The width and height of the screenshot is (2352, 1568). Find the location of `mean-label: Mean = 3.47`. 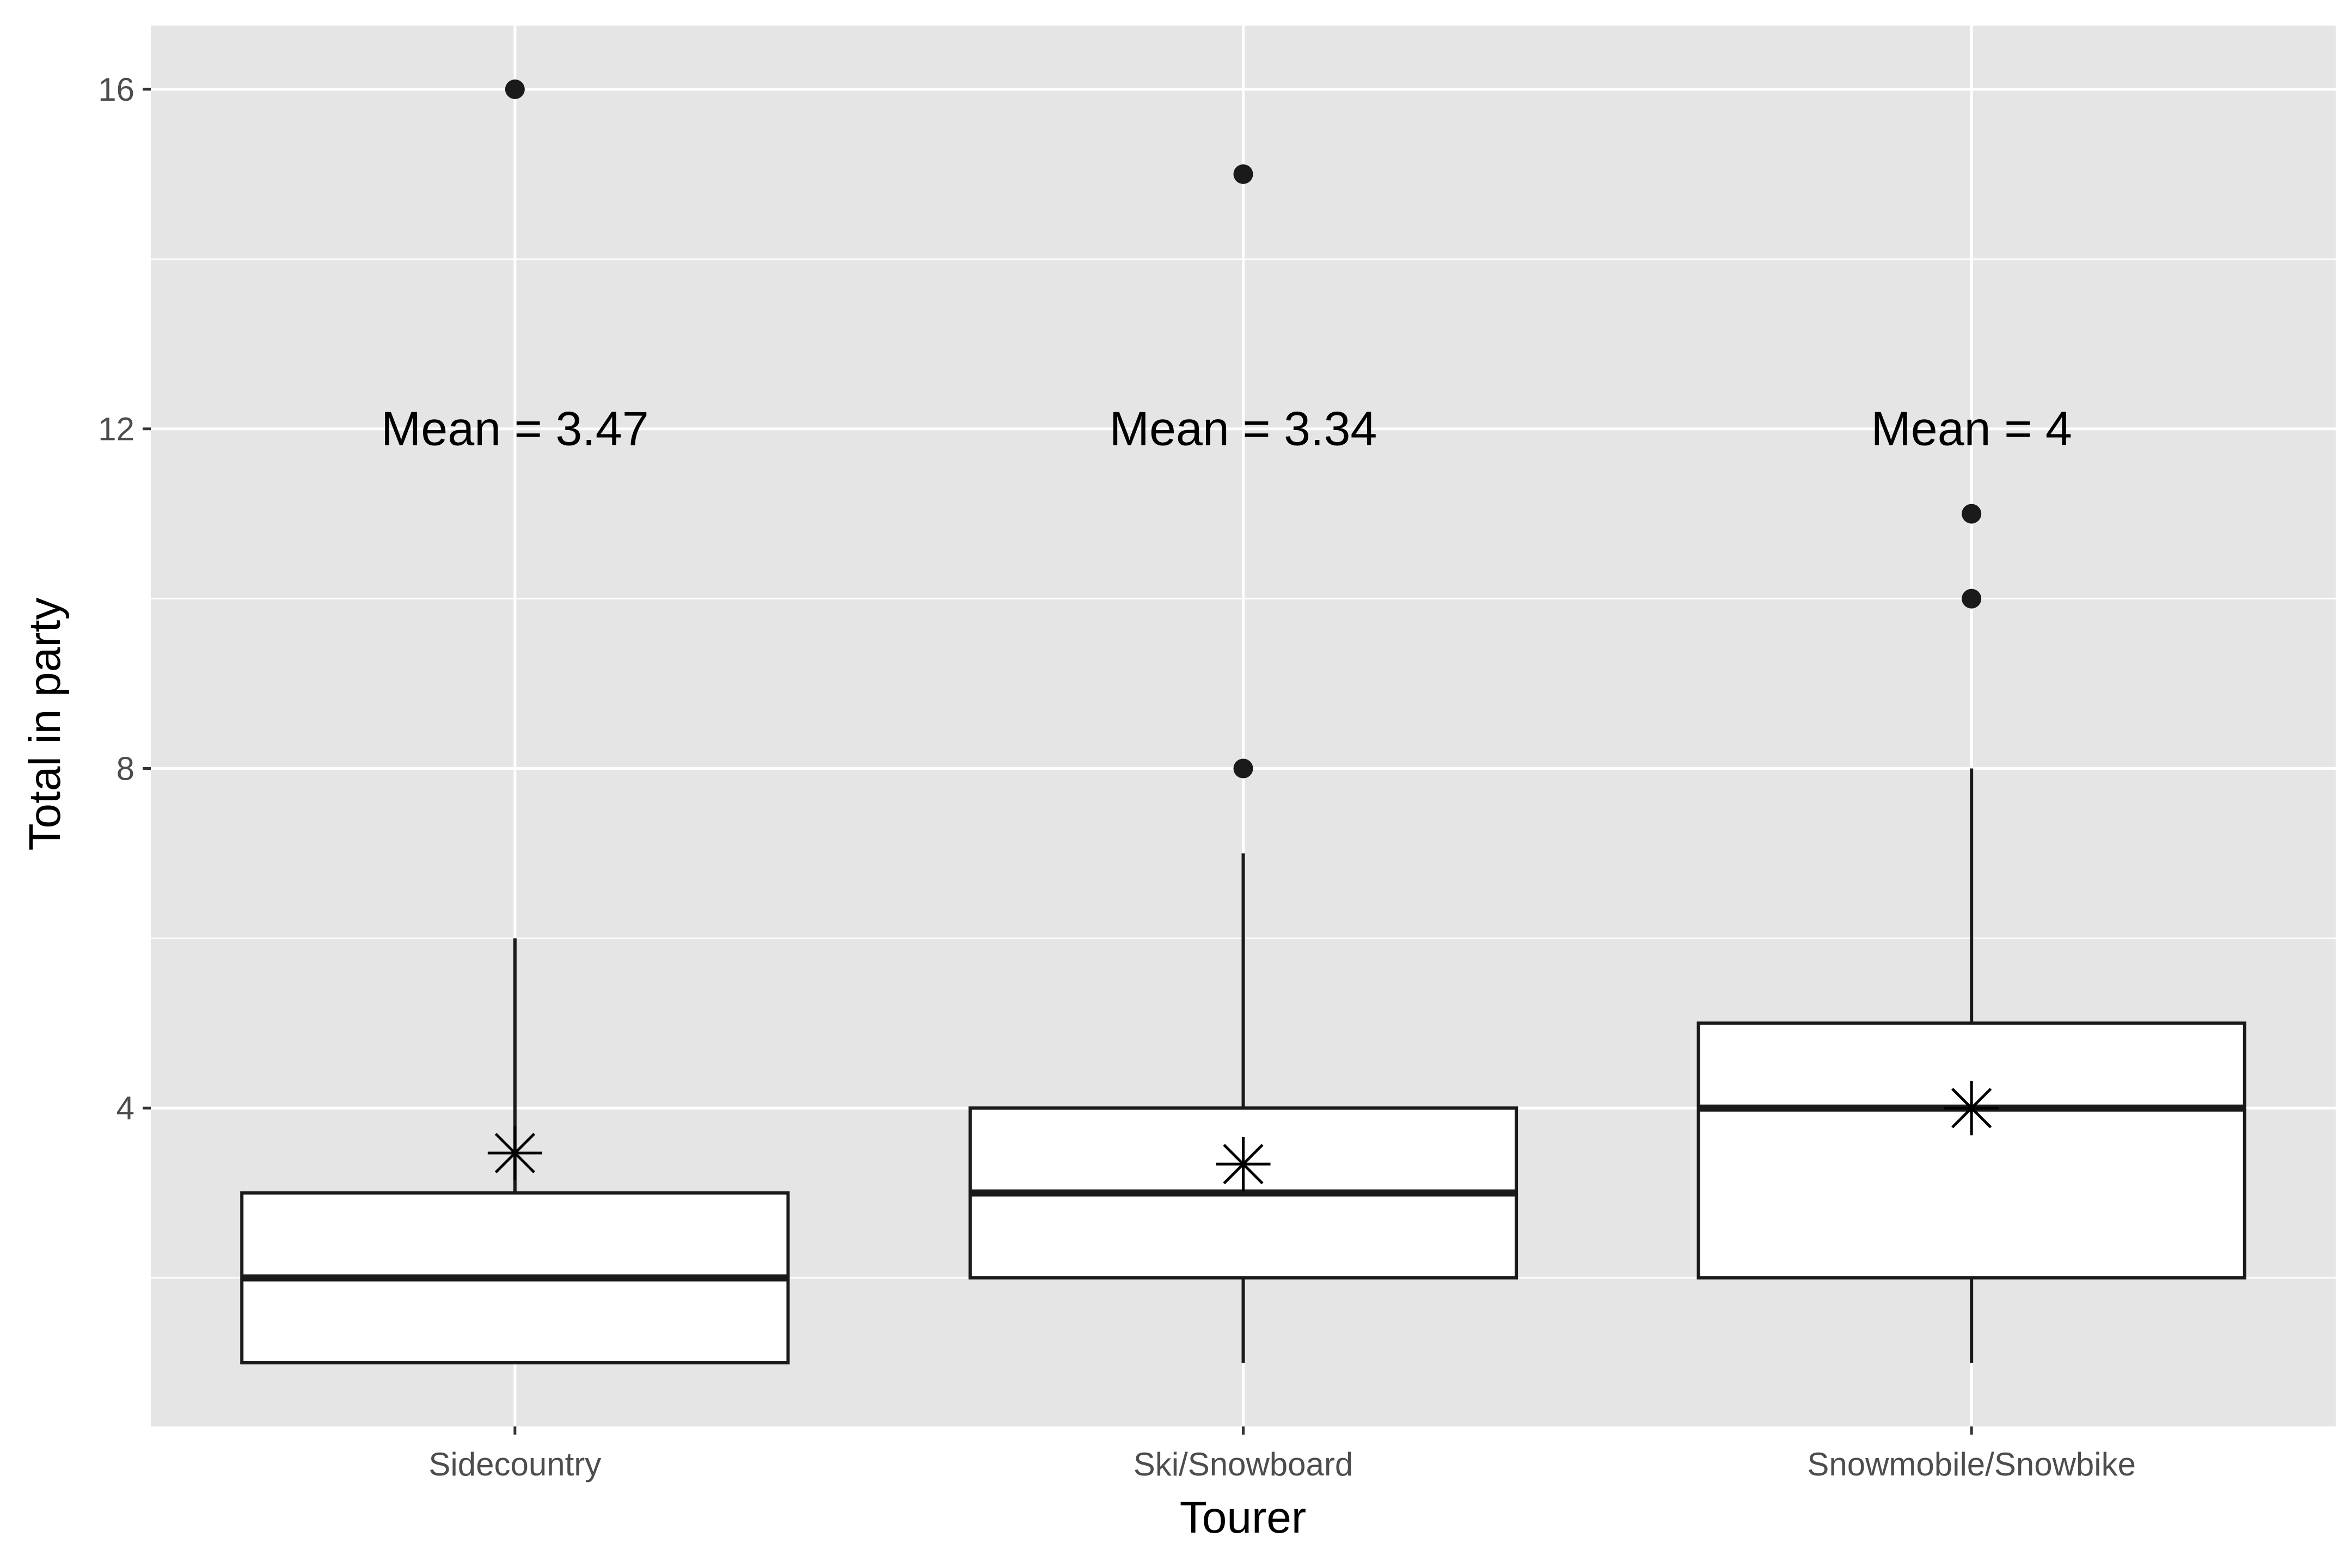

mean-label: Mean = 3.47 is located at coordinates (515, 429).